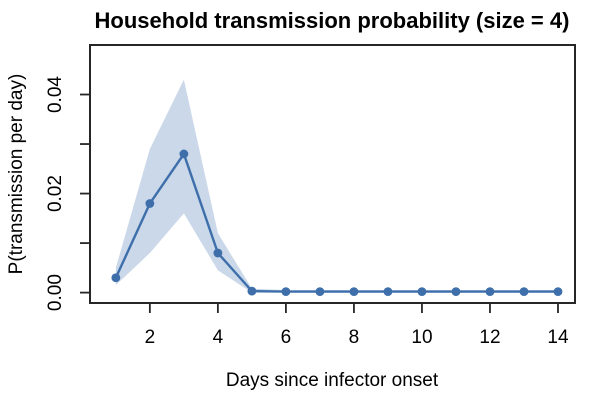  Describe the element at coordinates (55, 292) in the screenshot. I see `y-axis-tick-label: 0.00` at that location.